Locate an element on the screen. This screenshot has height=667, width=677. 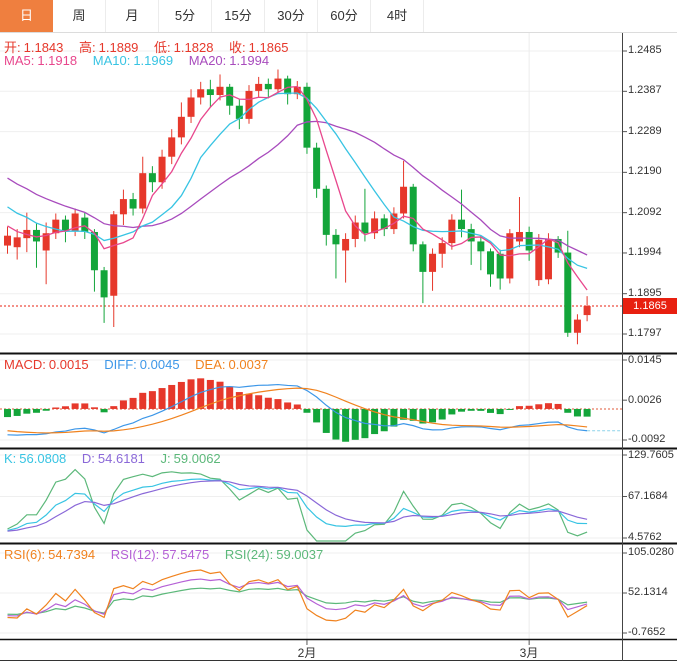
tab-day: 日 is located at coordinates (26, 16).